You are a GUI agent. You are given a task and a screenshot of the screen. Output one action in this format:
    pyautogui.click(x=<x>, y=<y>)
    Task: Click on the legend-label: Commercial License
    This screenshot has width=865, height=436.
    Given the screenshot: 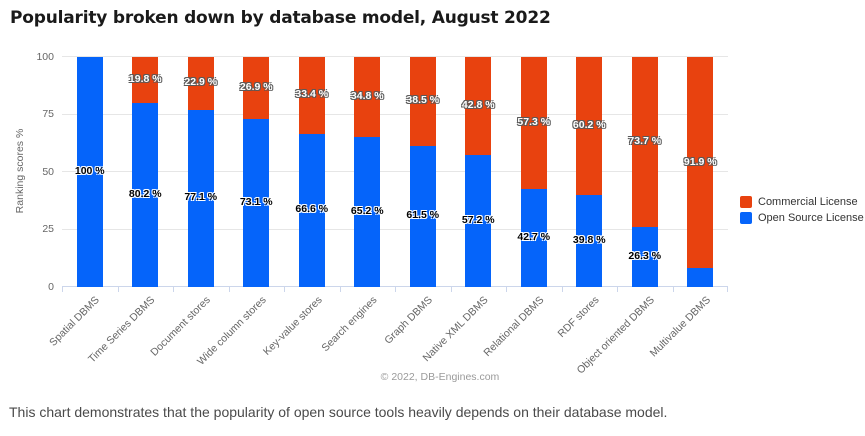 What is the action you would take?
    pyautogui.click(x=808, y=202)
    